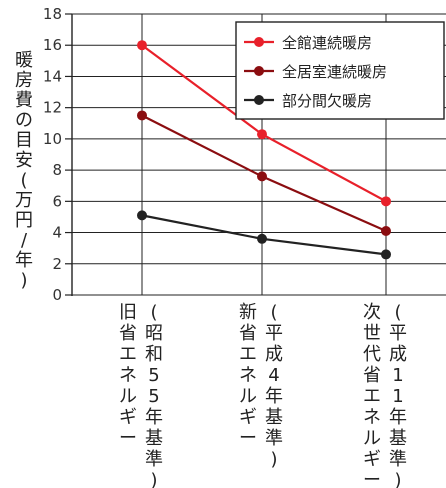 The image size is (446, 488). Describe the element at coordinates (24, 80) in the screenshot. I see `y-axis-label-char: 房` at that location.